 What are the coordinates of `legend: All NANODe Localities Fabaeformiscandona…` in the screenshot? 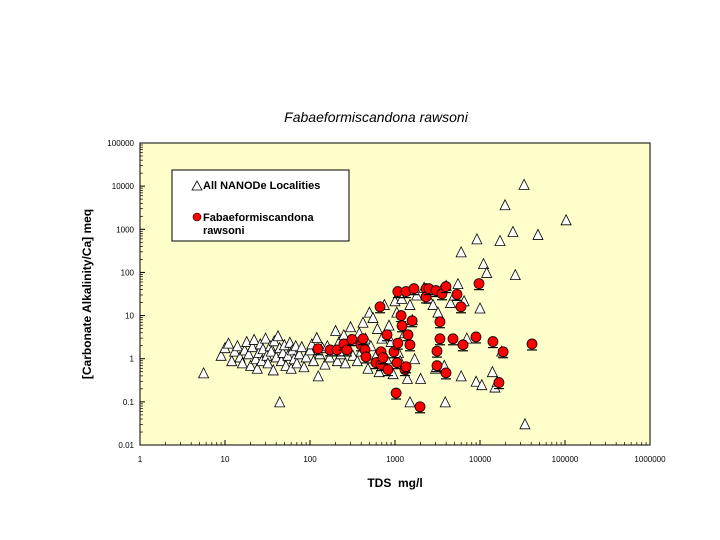 It's located at (260, 205).